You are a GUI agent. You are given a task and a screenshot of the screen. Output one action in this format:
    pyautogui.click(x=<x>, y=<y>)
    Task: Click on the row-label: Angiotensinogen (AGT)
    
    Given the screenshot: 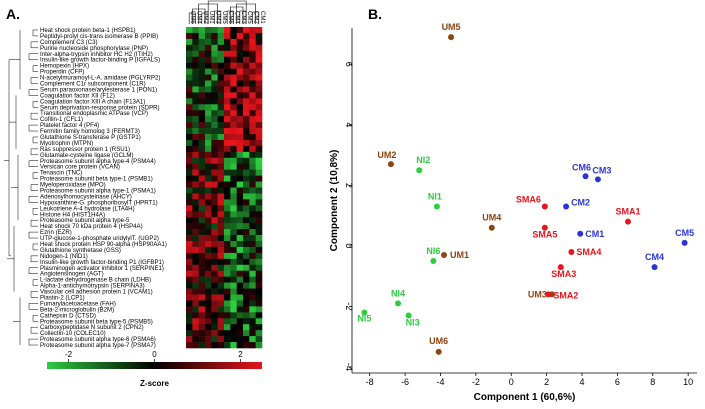 What is the action you would take?
    pyautogui.click(x=72, y=274)
    